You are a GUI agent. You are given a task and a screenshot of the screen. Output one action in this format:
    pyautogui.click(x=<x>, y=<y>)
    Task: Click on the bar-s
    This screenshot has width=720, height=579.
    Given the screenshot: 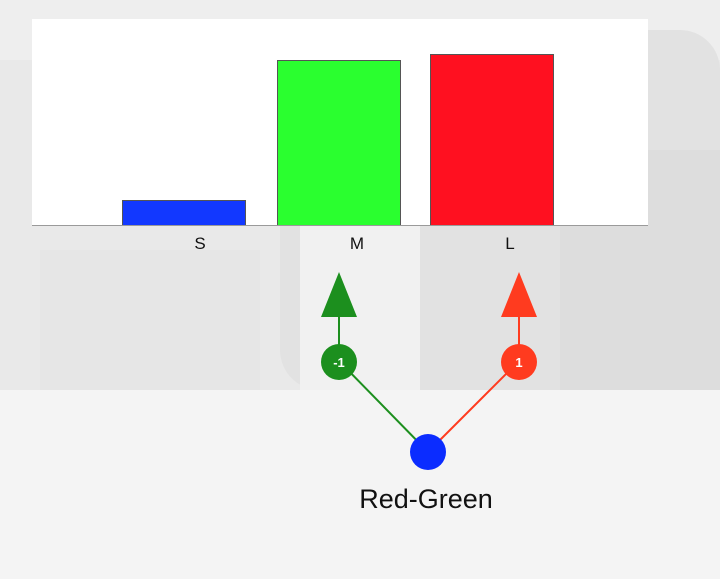 What is the action you would take?
    pyautogui.click(x=184, y=212)
    